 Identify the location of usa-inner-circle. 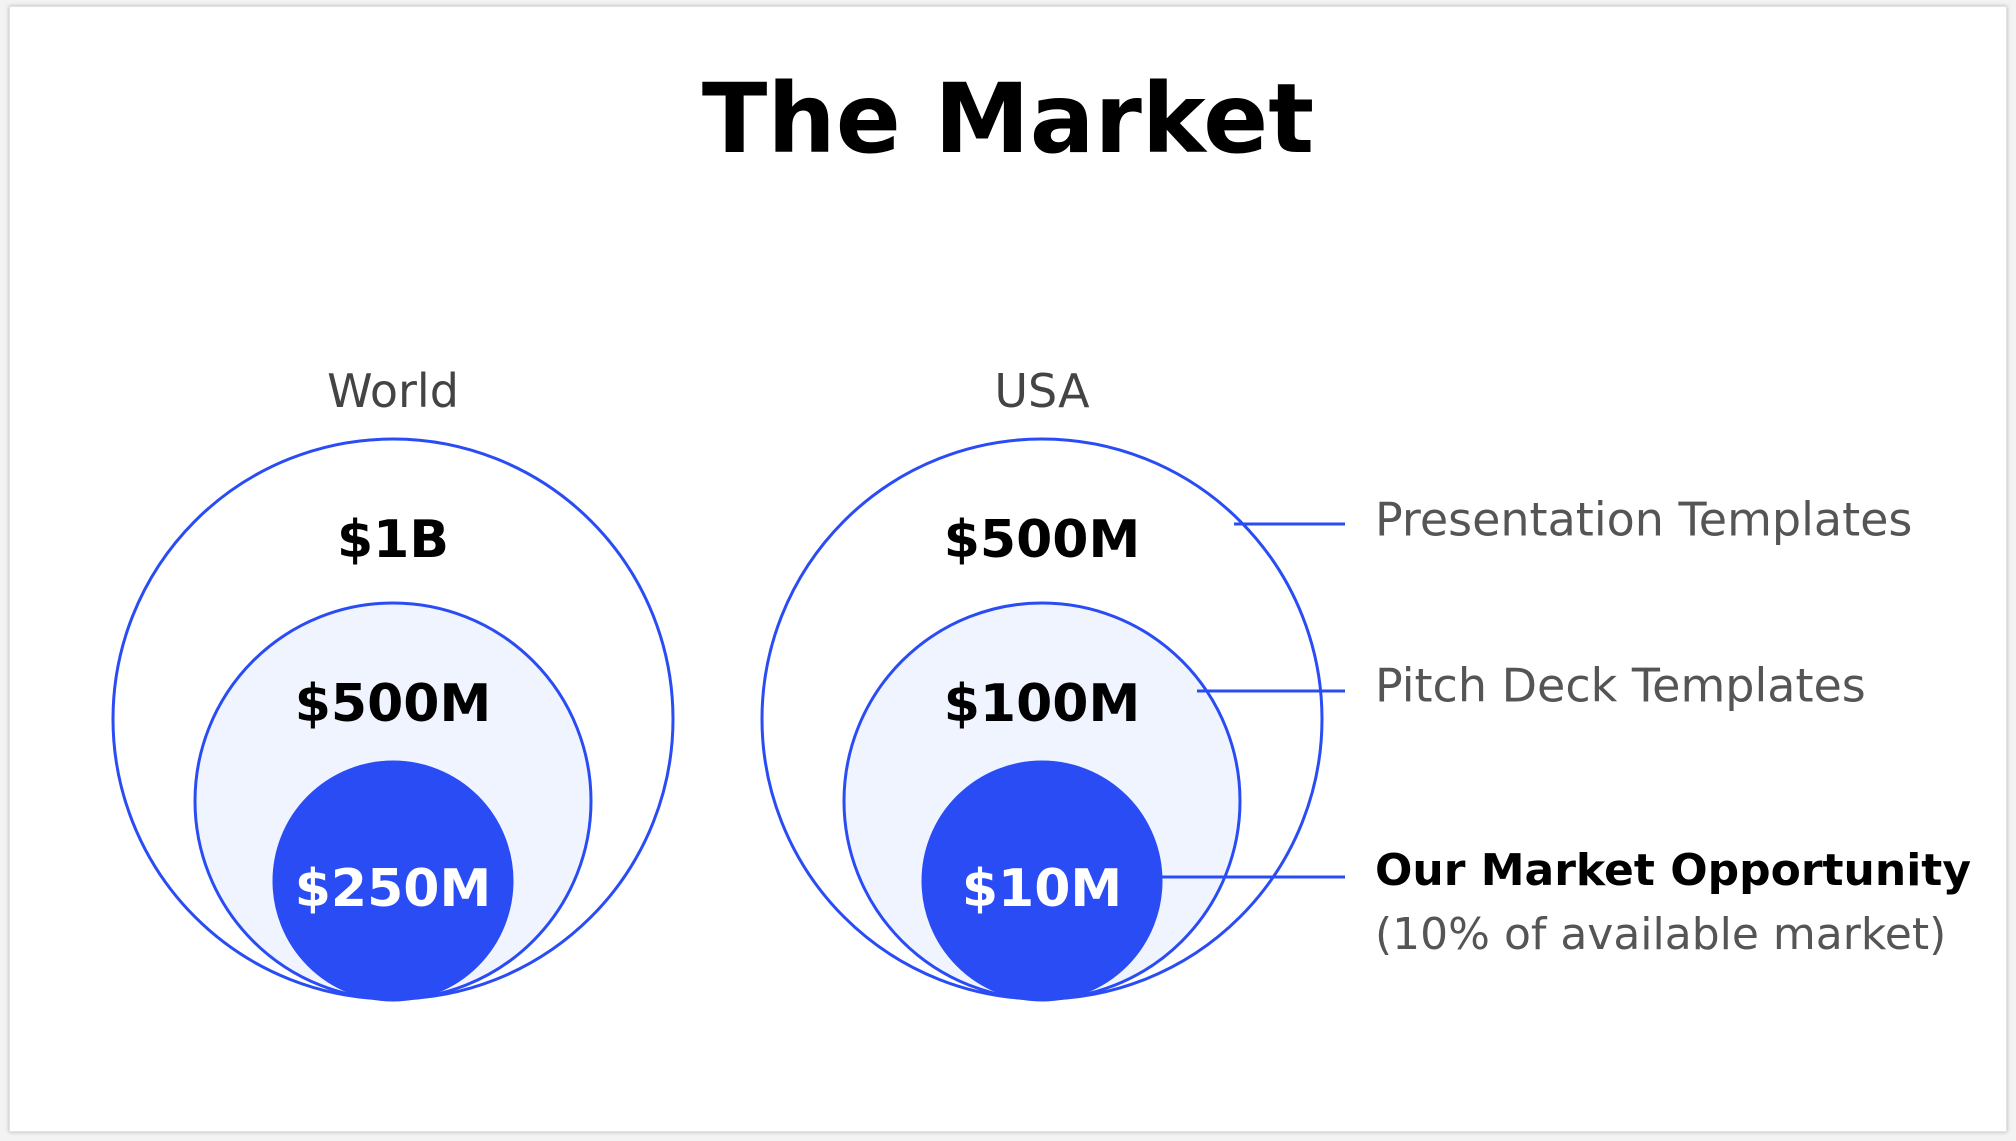
(1042, 881).